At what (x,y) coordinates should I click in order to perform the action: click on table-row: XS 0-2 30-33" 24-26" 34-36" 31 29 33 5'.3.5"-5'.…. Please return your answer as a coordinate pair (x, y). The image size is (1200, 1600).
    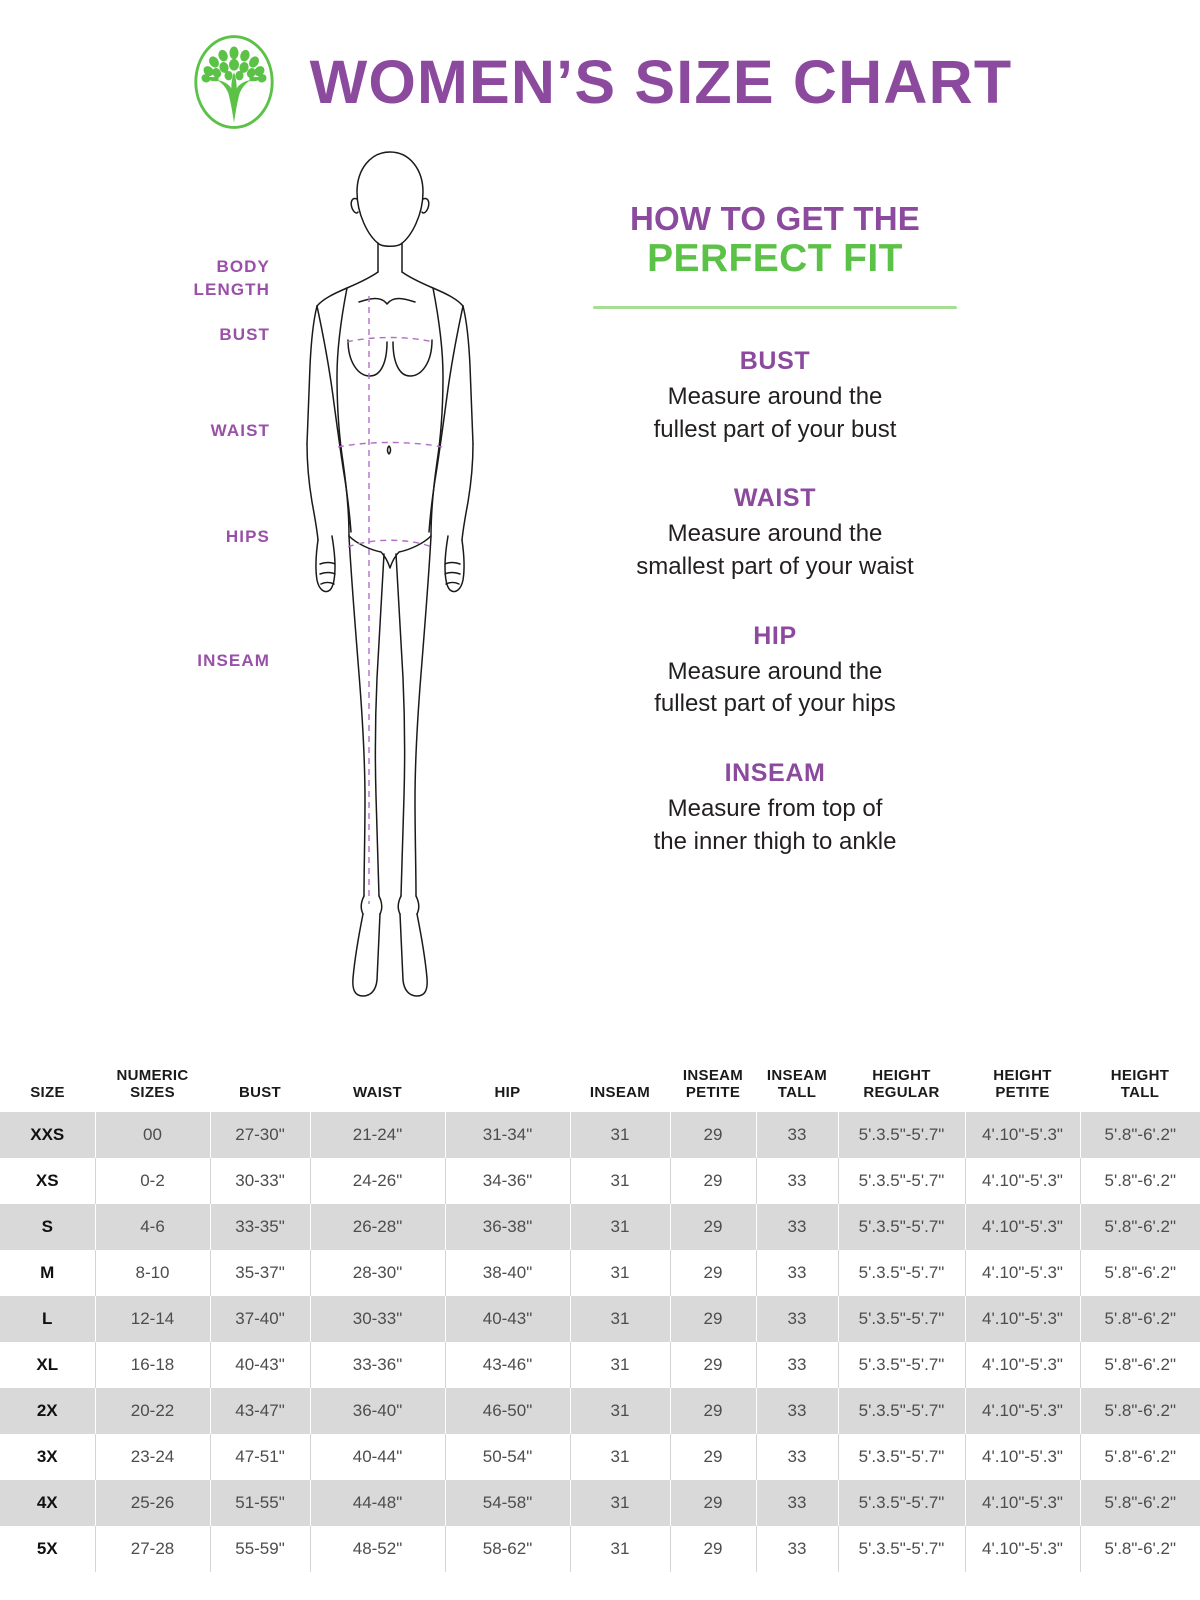
    Looking at the image, I should click on (600, 1180).